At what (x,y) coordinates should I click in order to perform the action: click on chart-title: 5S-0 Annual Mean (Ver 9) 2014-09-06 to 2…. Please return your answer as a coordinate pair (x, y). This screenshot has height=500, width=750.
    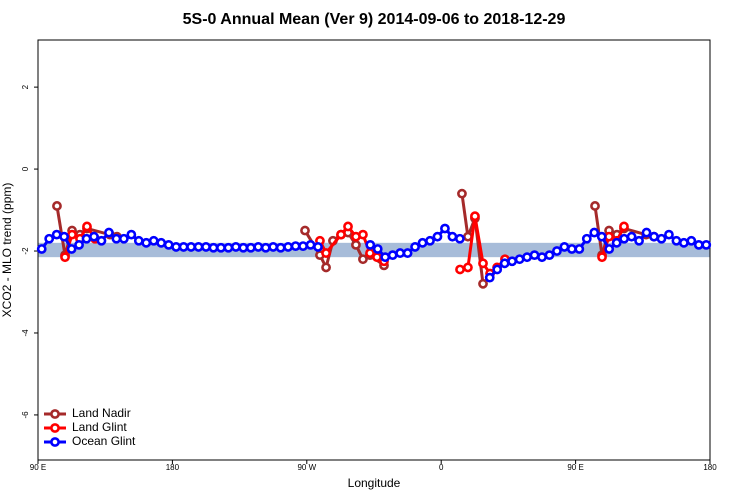
    Looking at the image, I should click on (374, 19).